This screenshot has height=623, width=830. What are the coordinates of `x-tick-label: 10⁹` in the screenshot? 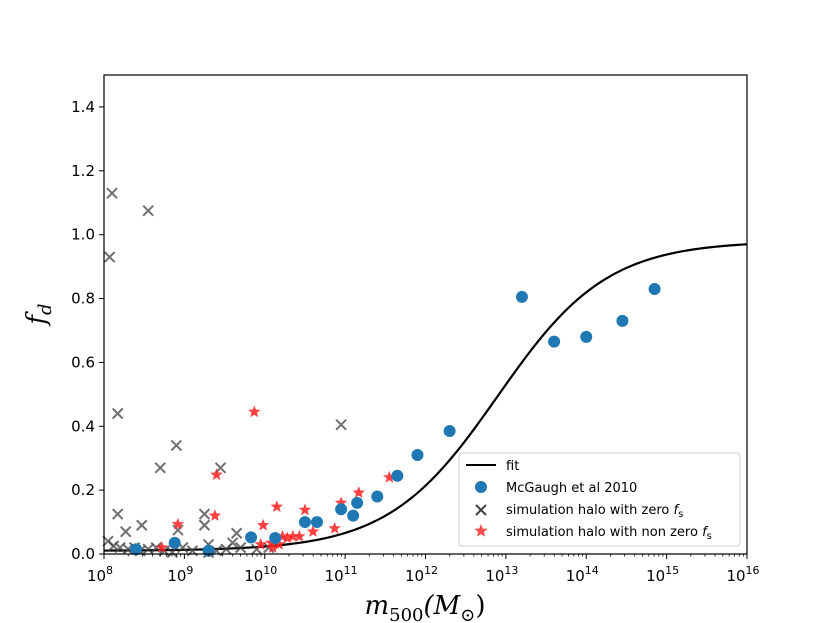 It's located at (180, 574).